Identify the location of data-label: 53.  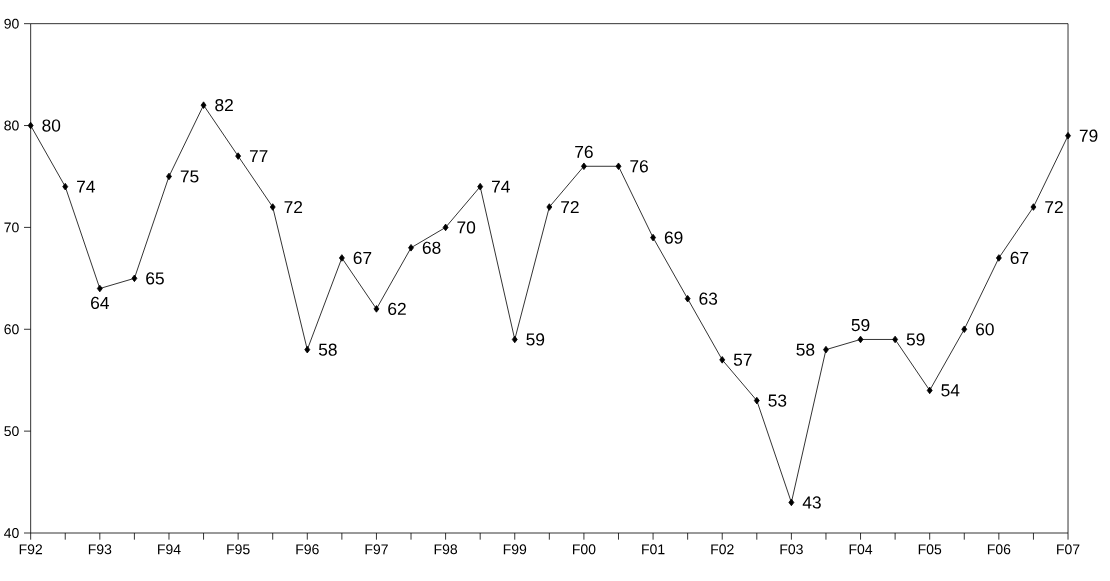
(777, 400).